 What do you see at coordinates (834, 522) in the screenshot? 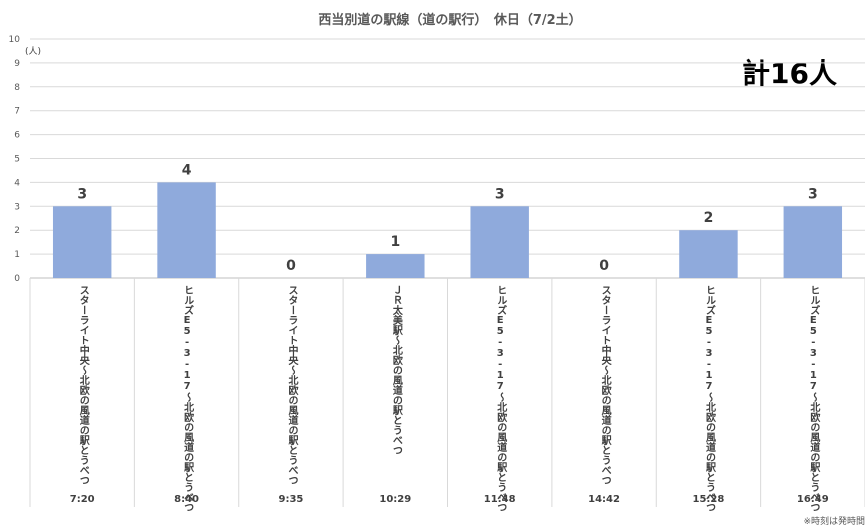
I see `footnote: ※時刻は発時間` at bounding box center [834, 522].